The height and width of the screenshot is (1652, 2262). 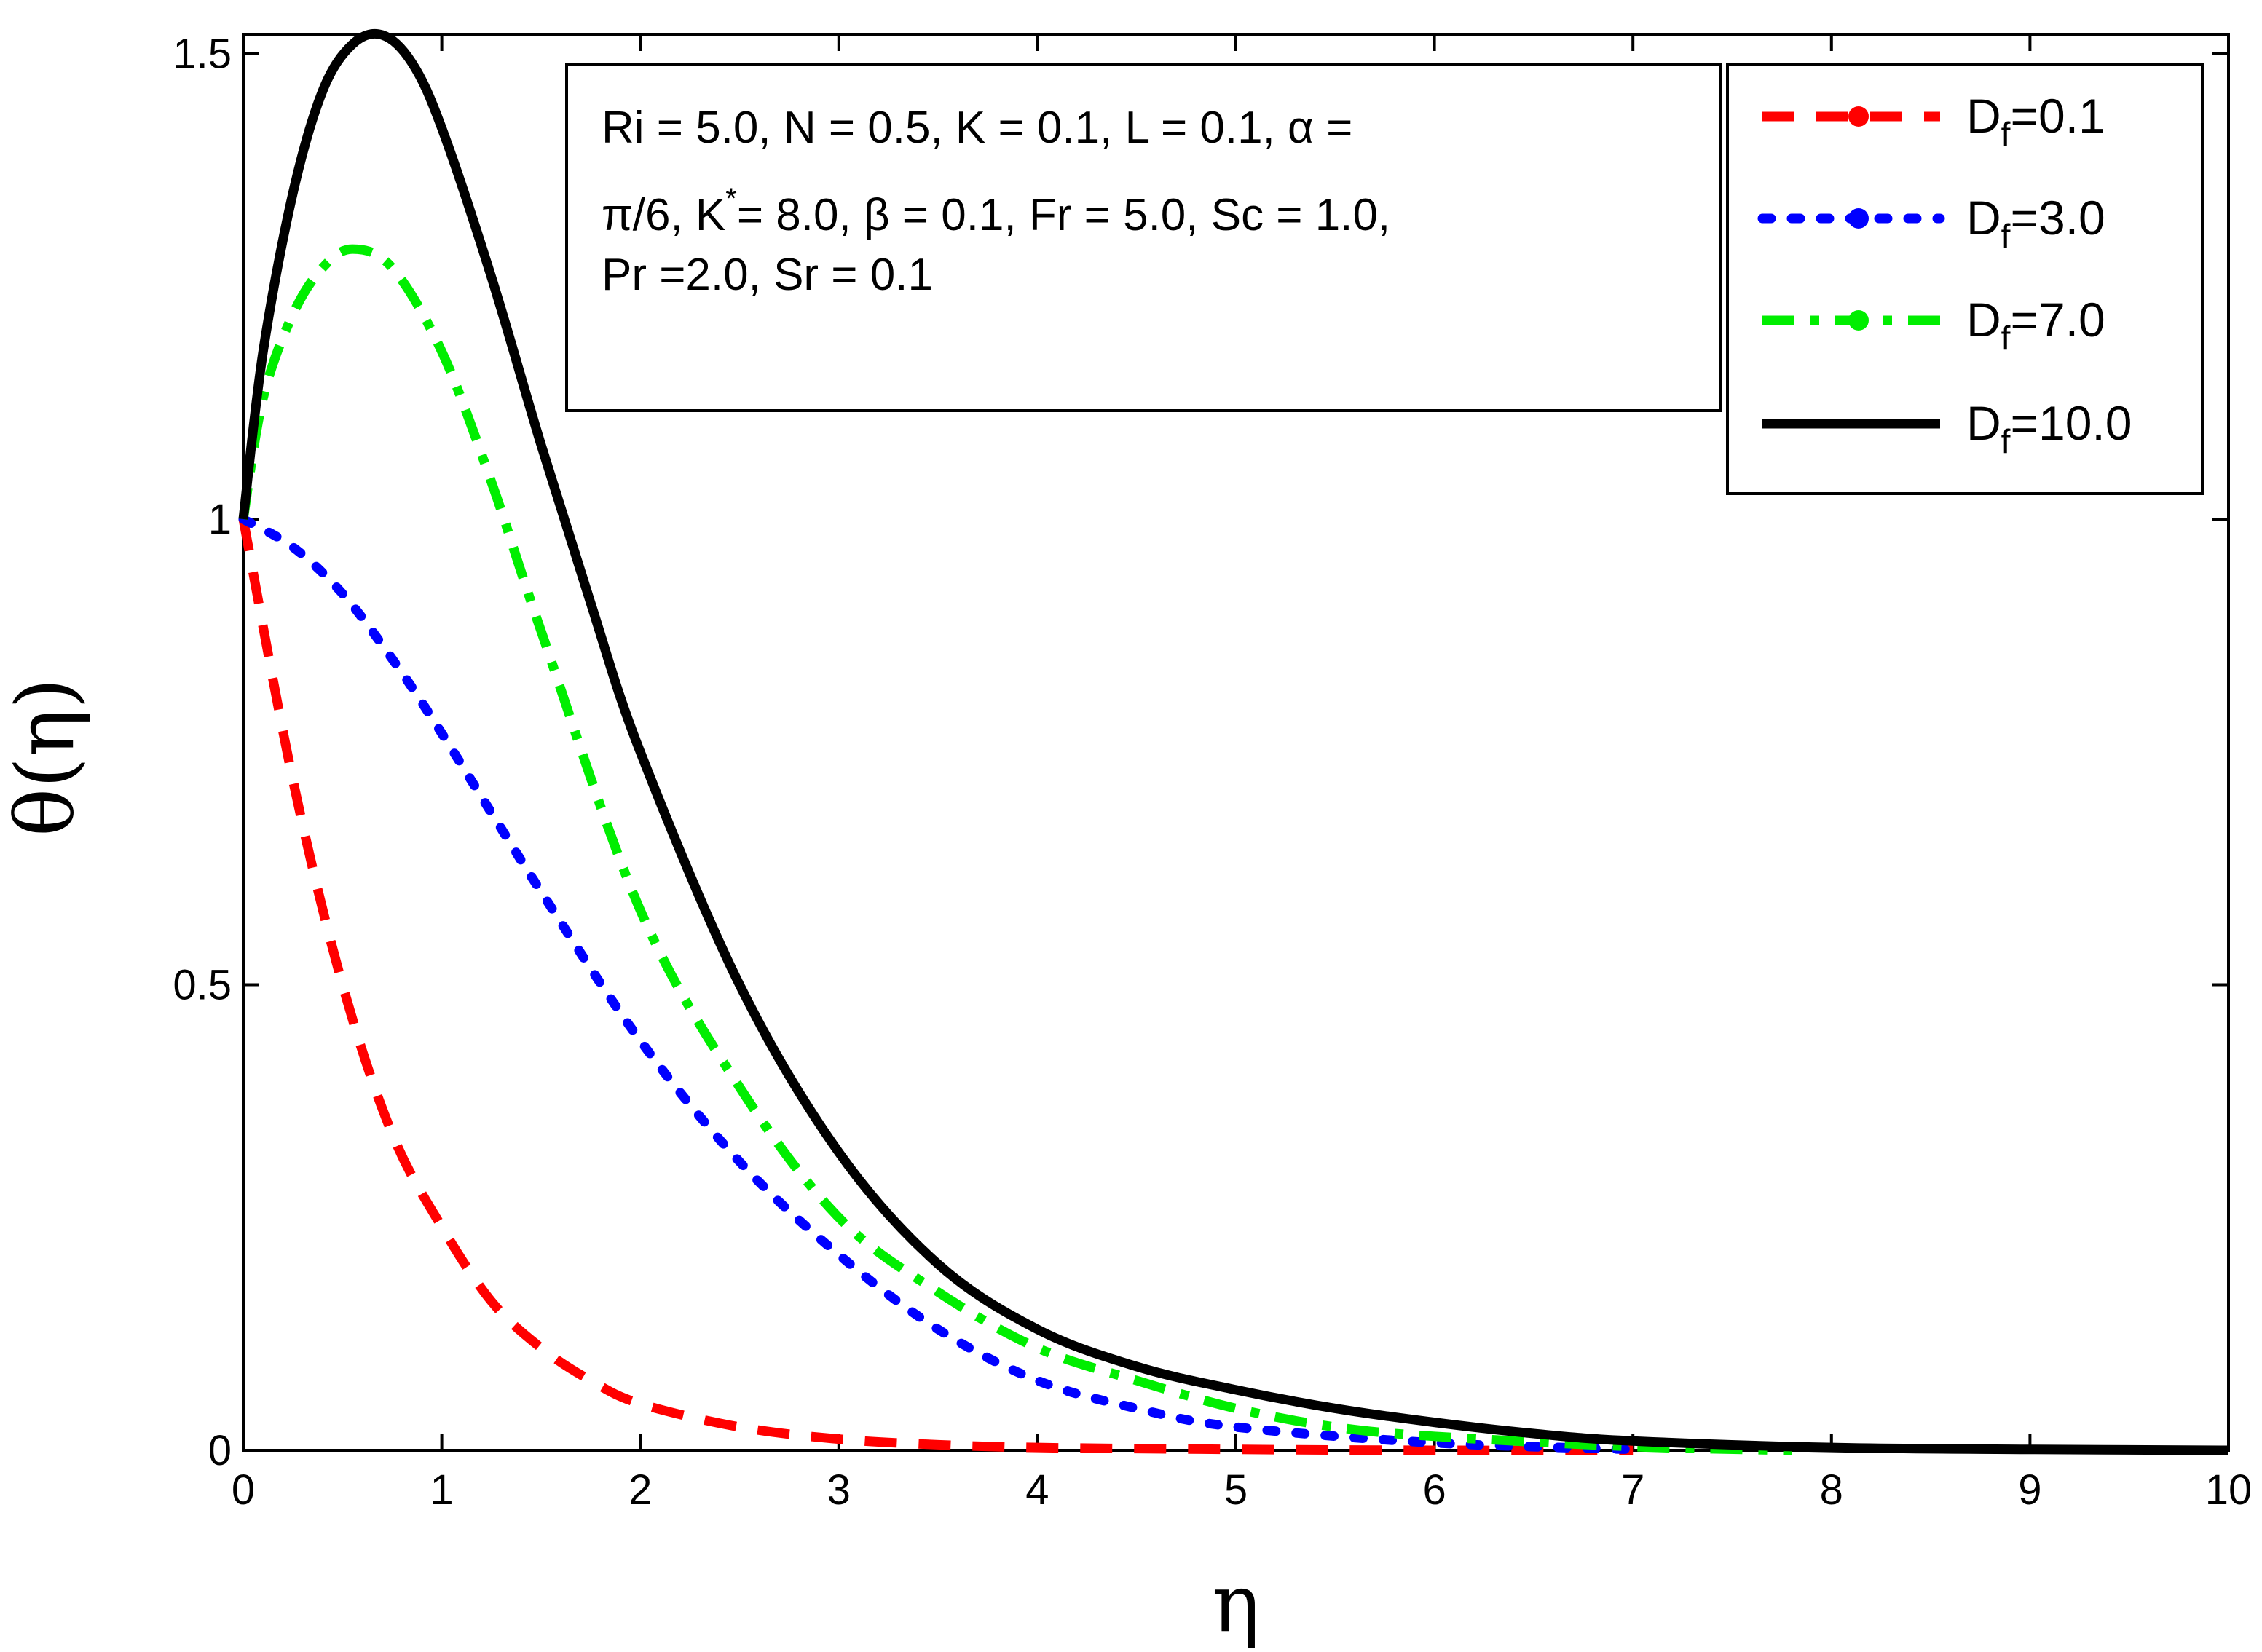 What do you see at coordinates (202, 54) in the screenshot?
I see `y-tick-label: 1.5` at bounding box center [202, 54].